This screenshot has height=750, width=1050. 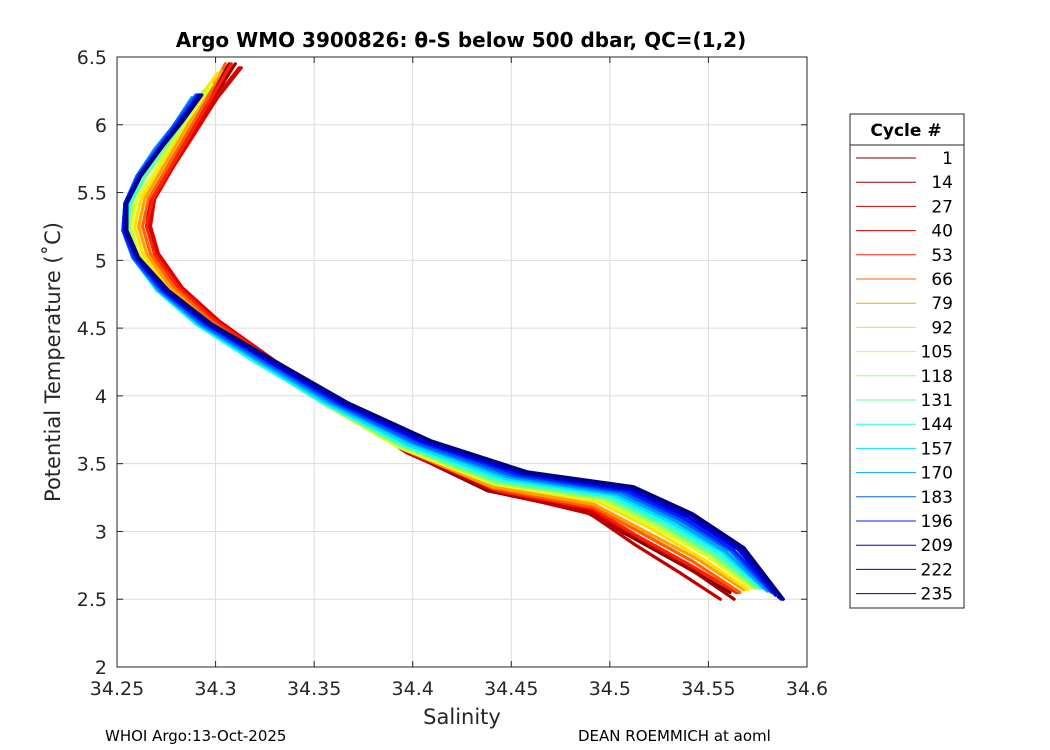 I want to click on legend-box, so click(x=907, y=361).